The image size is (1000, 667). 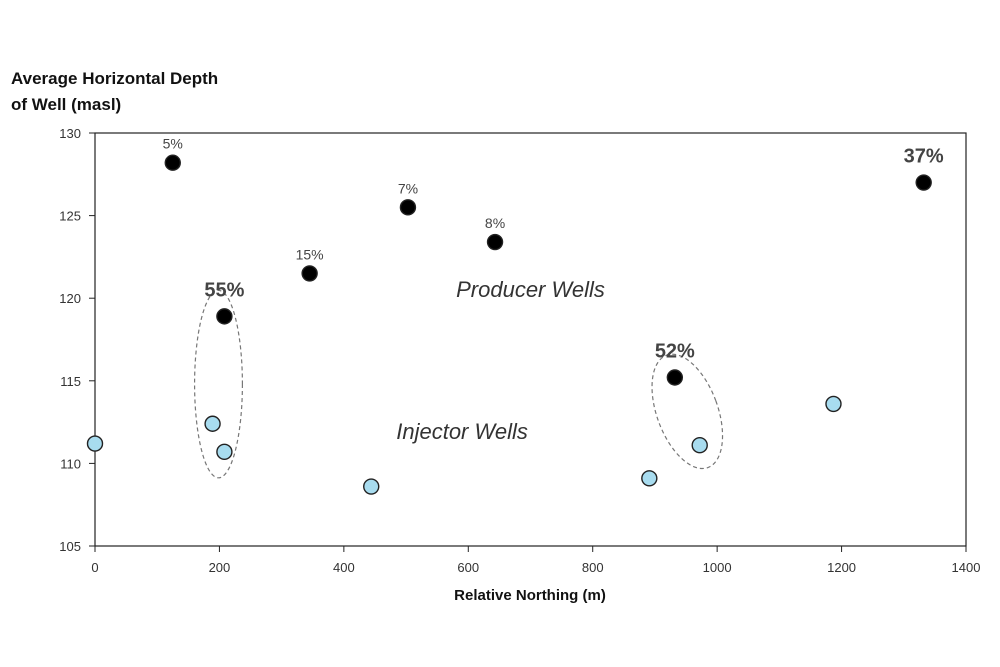 I want to click on x-axis-title: Relative Northing (m), so click(x=530, y=595).